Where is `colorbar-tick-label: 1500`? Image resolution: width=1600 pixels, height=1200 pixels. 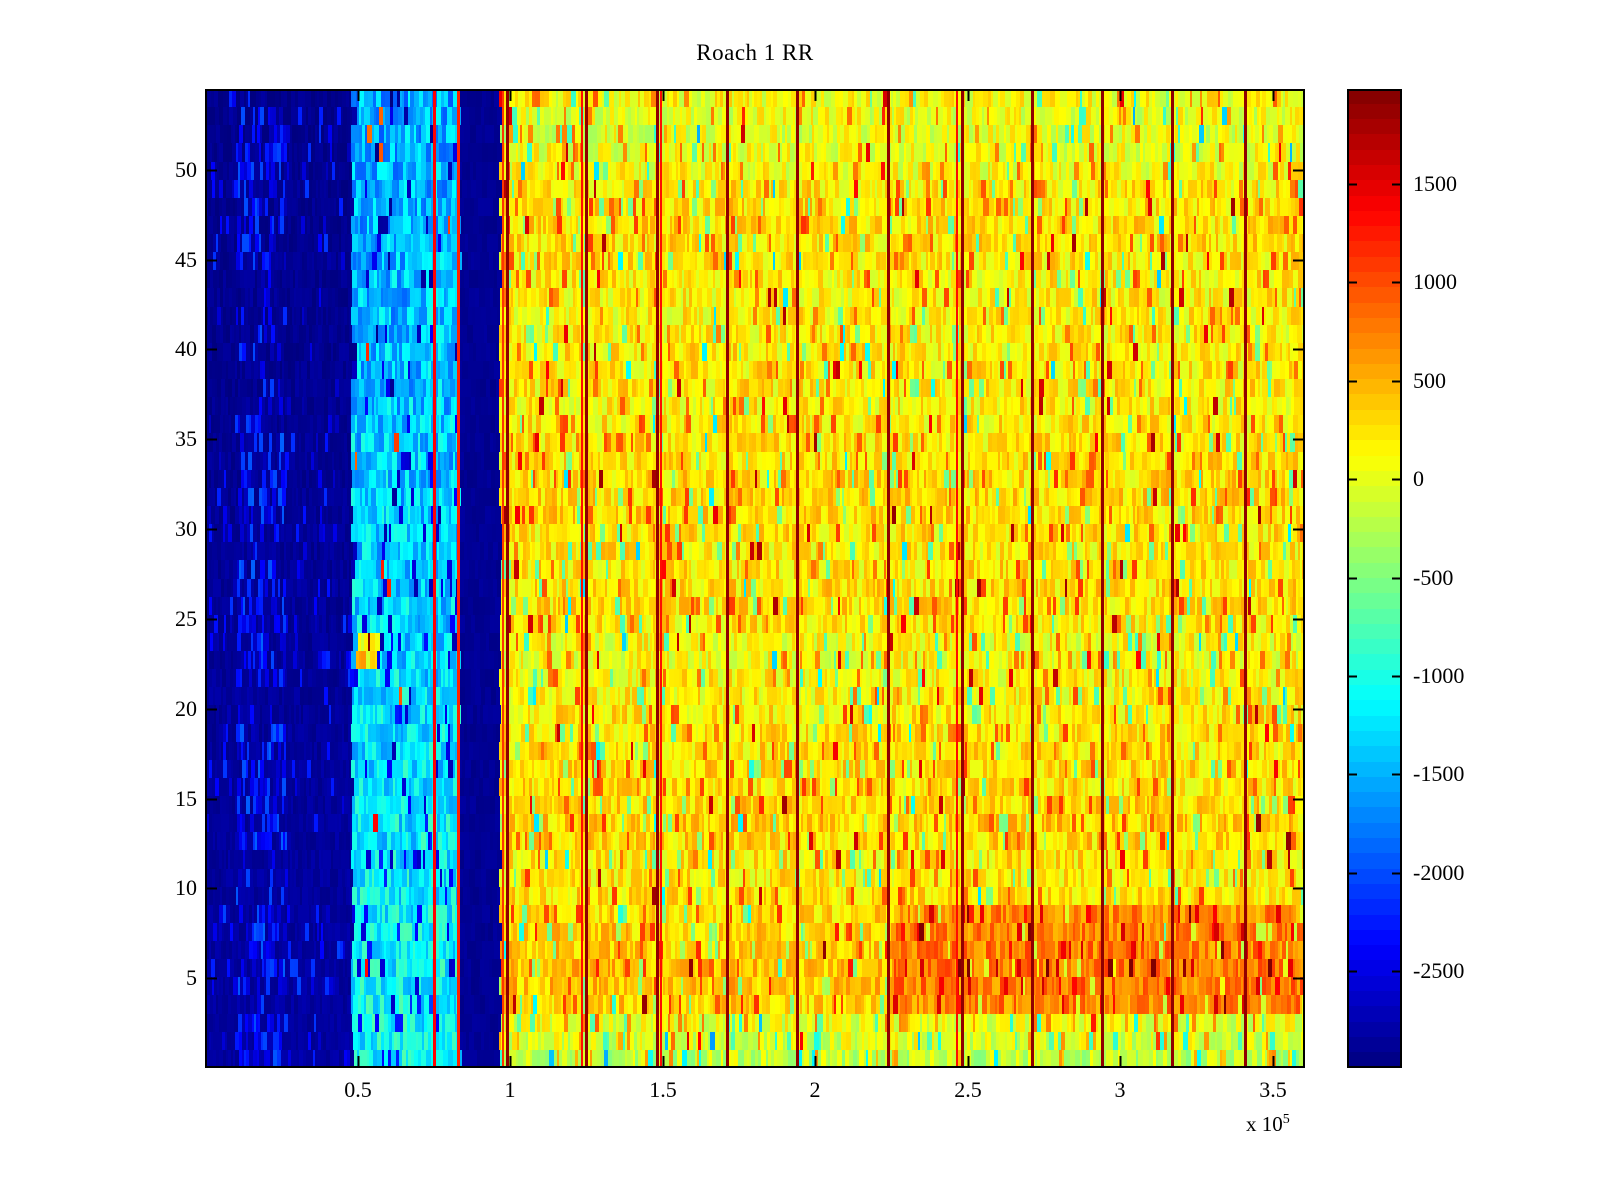 colorbar-tick-label: 1500 is located at coordinates (1435, 183).